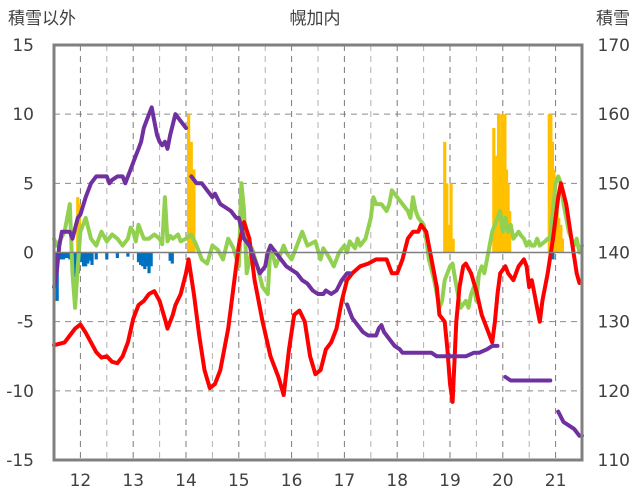  I want to click on right-axis-ticks: 170 160 150 140 130 120 110, so click(614, 253).